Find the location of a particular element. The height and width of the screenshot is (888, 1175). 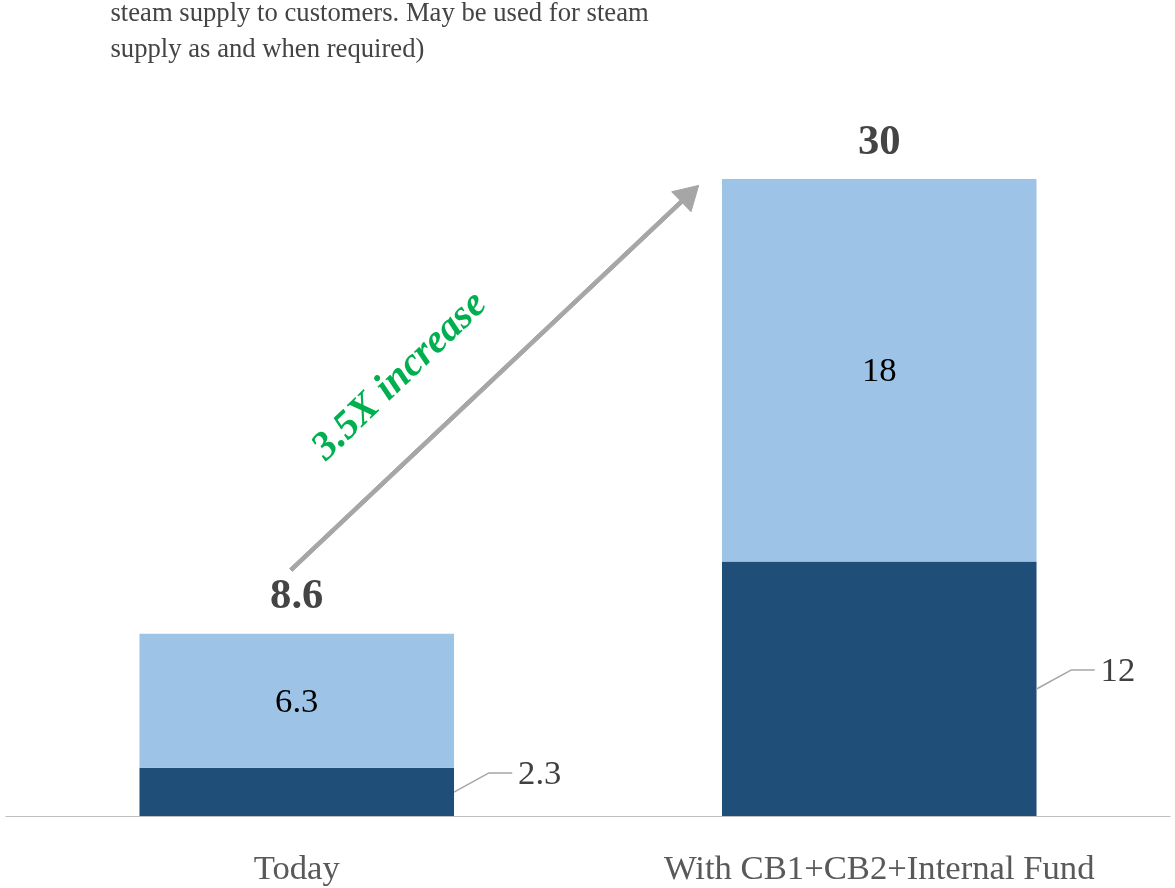

data-label: 6.3 is located at coordinates (297, 699).